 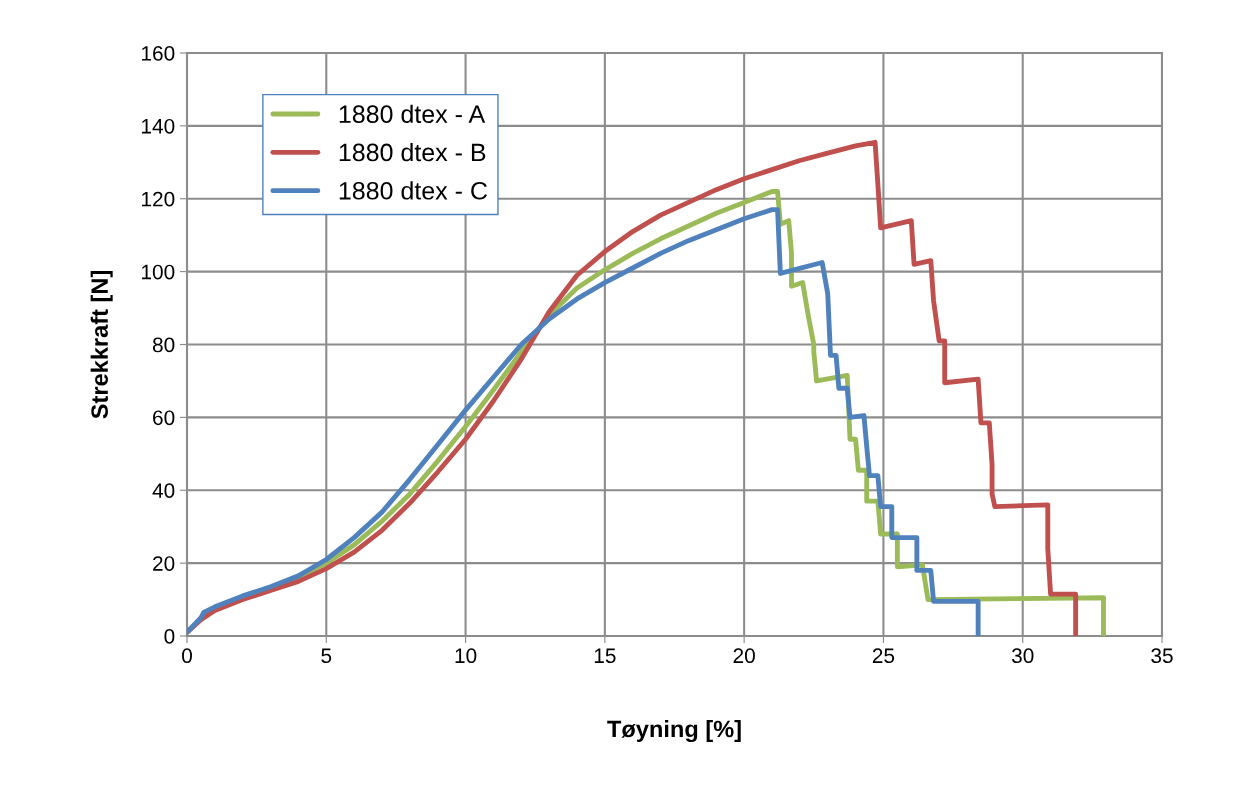 What do you see at coordinates (101, 345) in the screenshot?
I see `y-axis-title: Strekkraft [N]` at bounding box center [101, 345].